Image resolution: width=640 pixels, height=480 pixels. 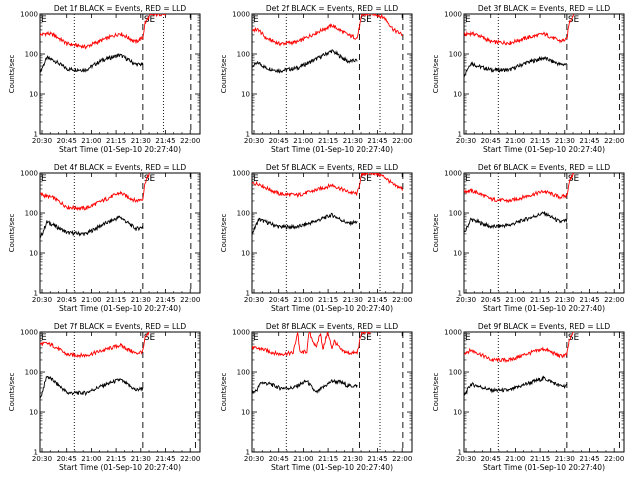 What do you see at coordinates (332, 167) in the screenshot?
I see `panel-title: Det 5f BLACK = Events, RED = LLD` at bounding box center [332, 167].